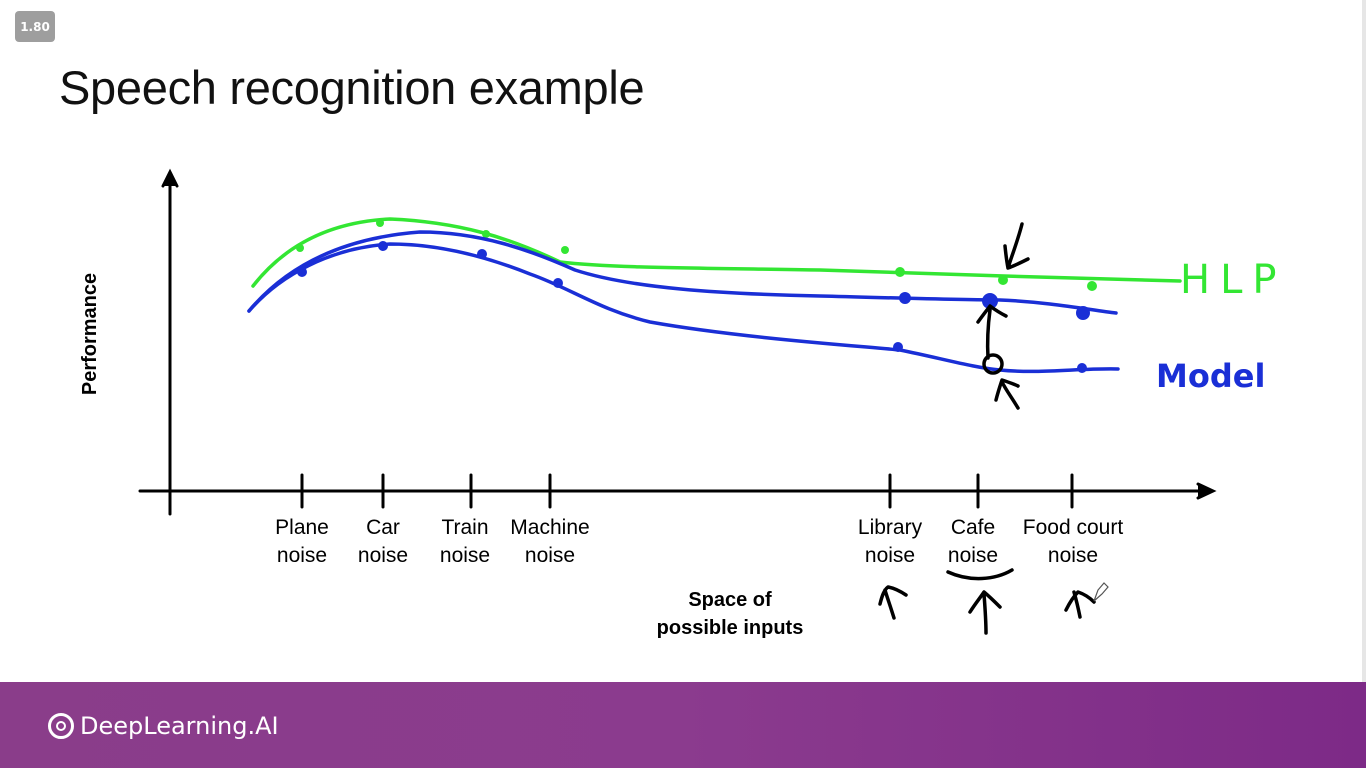  Describe the element at coordinates (1206, 491) in the screenshot. I see `x-axis-arrowhead` at that location.